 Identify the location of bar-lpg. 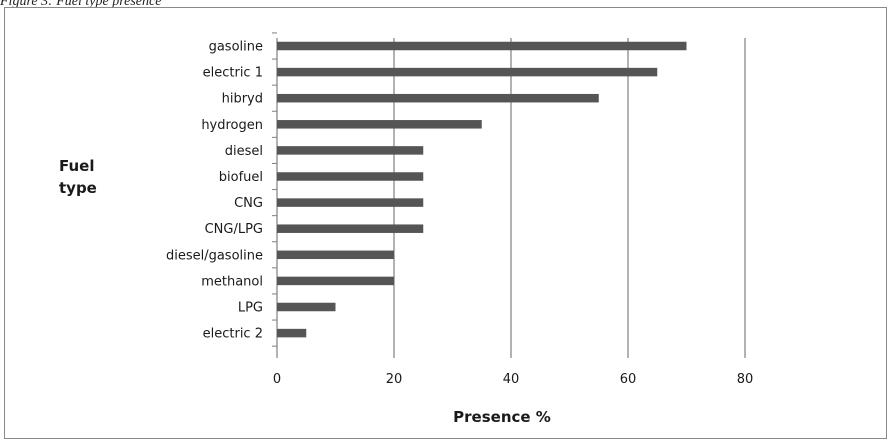
(306, 307).